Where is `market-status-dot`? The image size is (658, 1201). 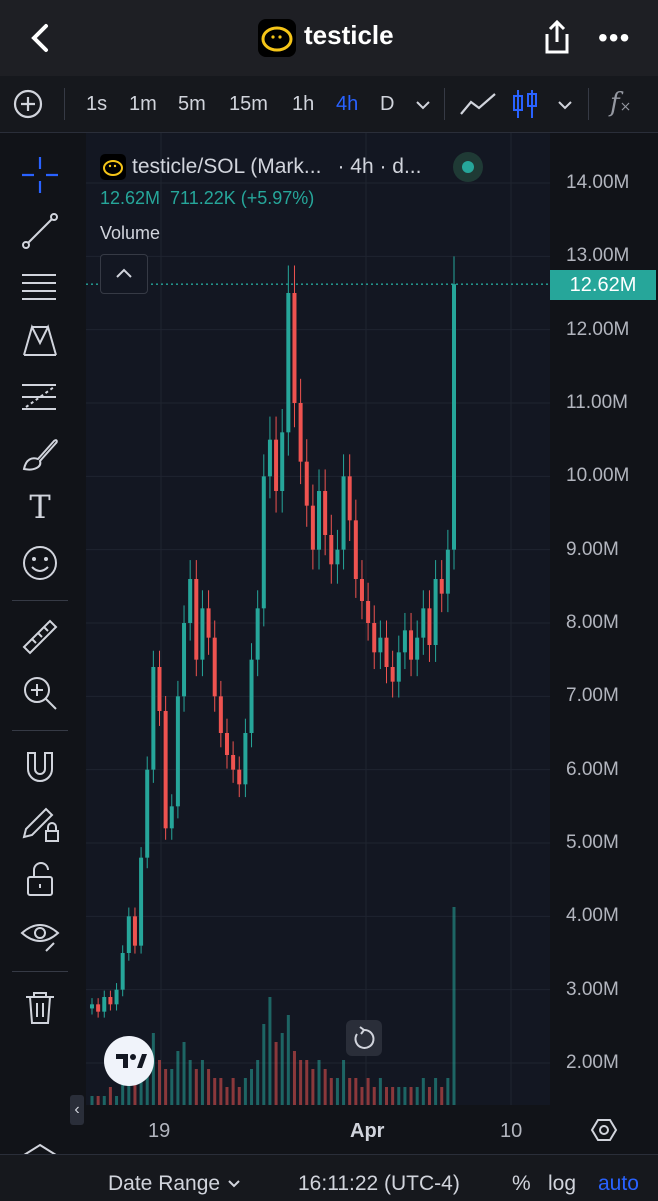 market-status-dot is located at coordinates (468, 167).